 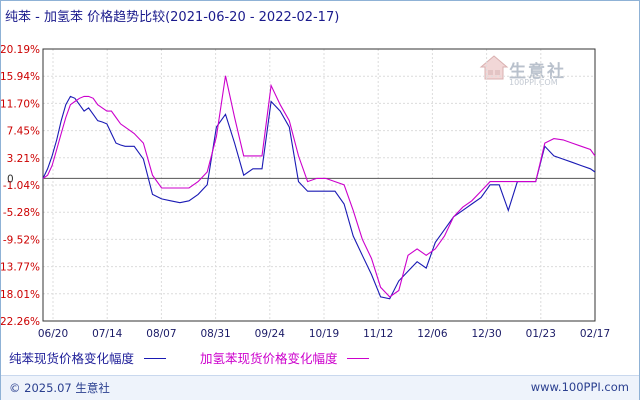 What do you see at coordinates (20, 268) in the screenshot?
I see `y-tick-label: -13.77%` at bounding box center [20, 268].